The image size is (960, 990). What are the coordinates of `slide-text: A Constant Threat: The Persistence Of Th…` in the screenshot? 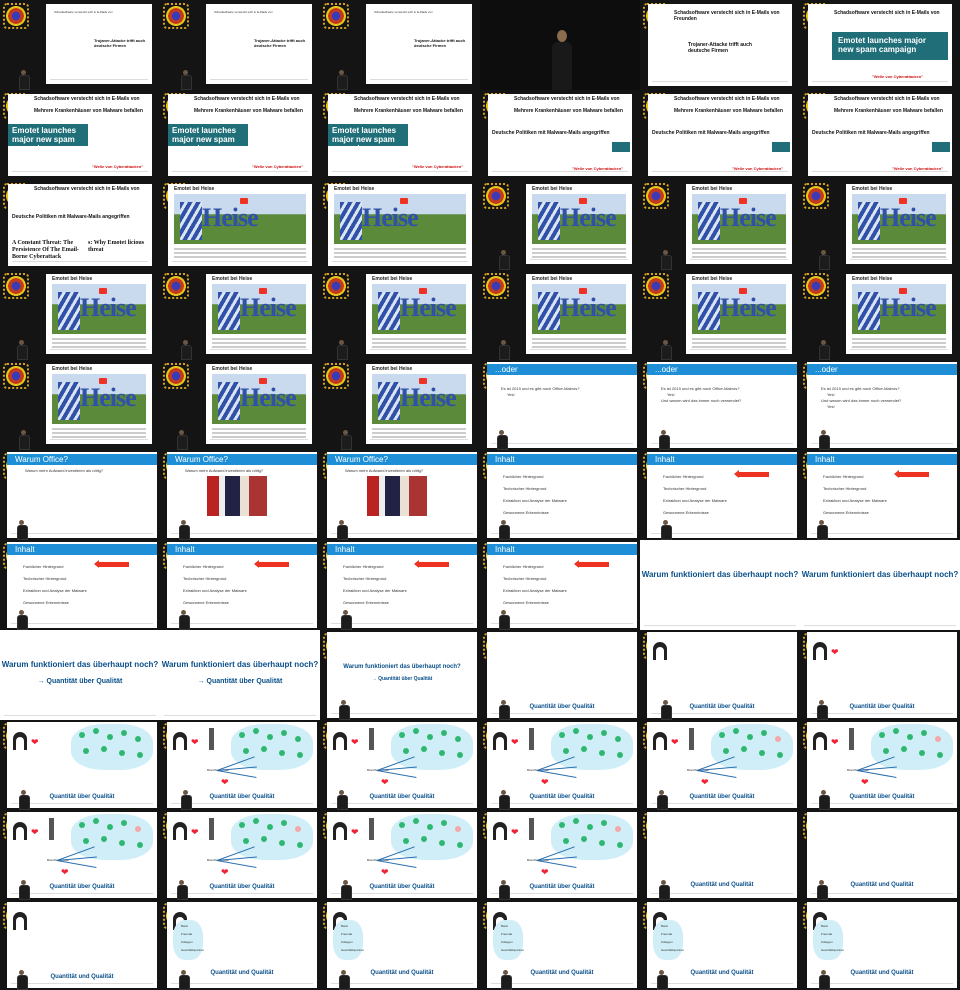 It's located at (46, 250).